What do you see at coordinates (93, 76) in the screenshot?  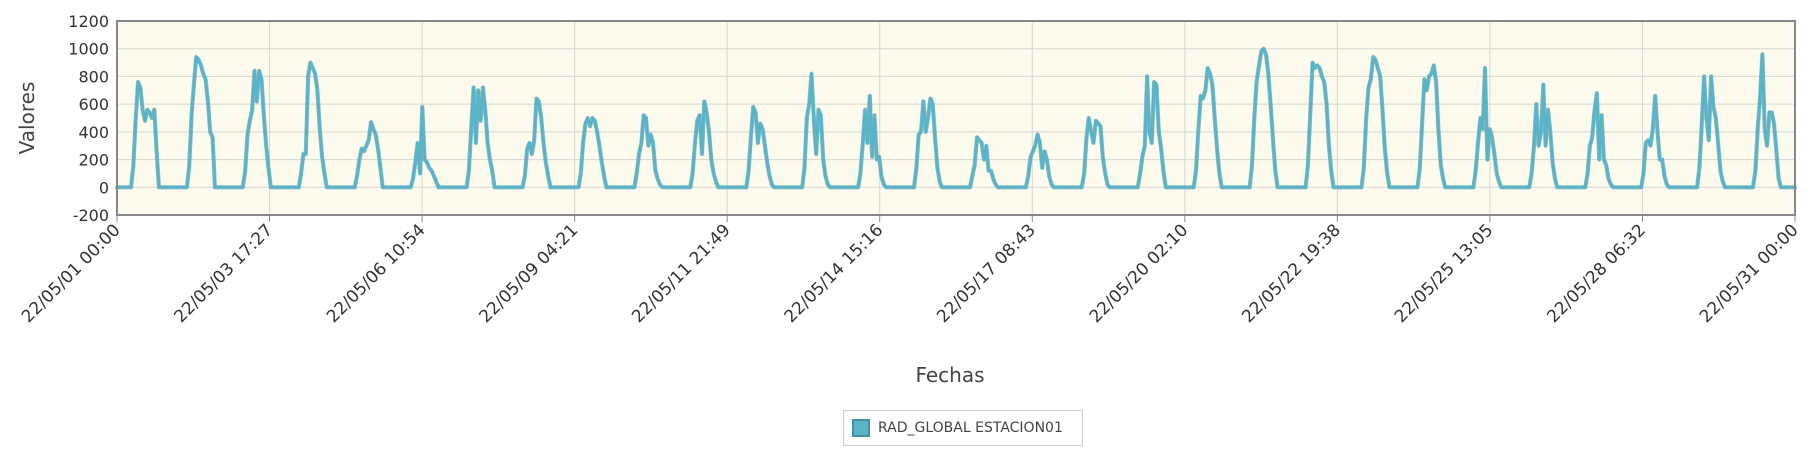 I see `y-tick-label: 800` at bounding box center [93, 76].